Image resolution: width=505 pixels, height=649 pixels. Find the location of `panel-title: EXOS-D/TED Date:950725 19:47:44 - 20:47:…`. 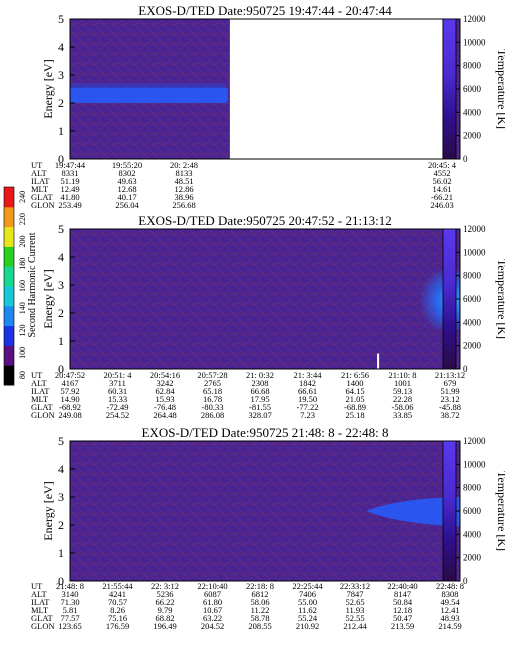

panel-title: EXOS-D/TED Date:950725 19:47:44 - 20:47:… is located at coordinates (265, 10).